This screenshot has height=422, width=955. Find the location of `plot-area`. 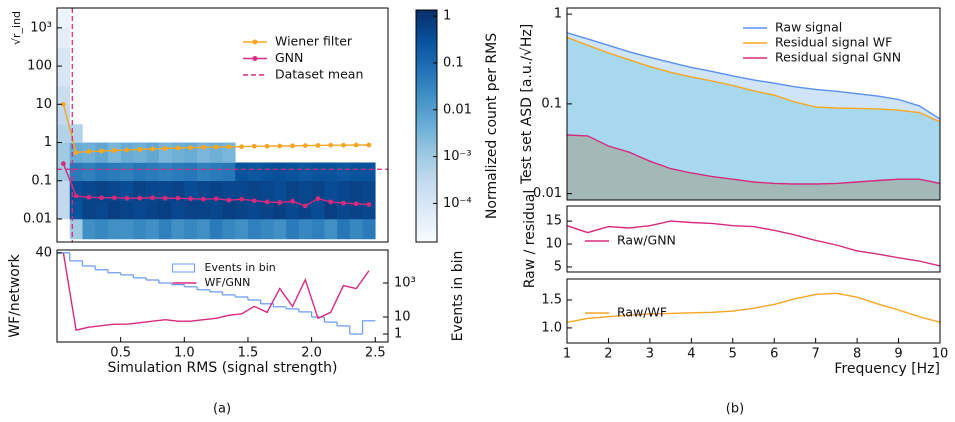

plot-area is located at coordinates (753, 307).